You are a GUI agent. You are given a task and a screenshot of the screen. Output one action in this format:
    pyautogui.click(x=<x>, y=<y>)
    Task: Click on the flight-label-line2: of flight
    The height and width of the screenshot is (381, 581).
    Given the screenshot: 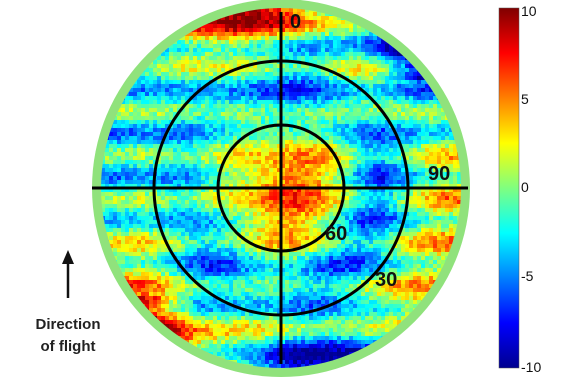 What is the action you would take?
    pyautogui.click(x=68, y=346)
    